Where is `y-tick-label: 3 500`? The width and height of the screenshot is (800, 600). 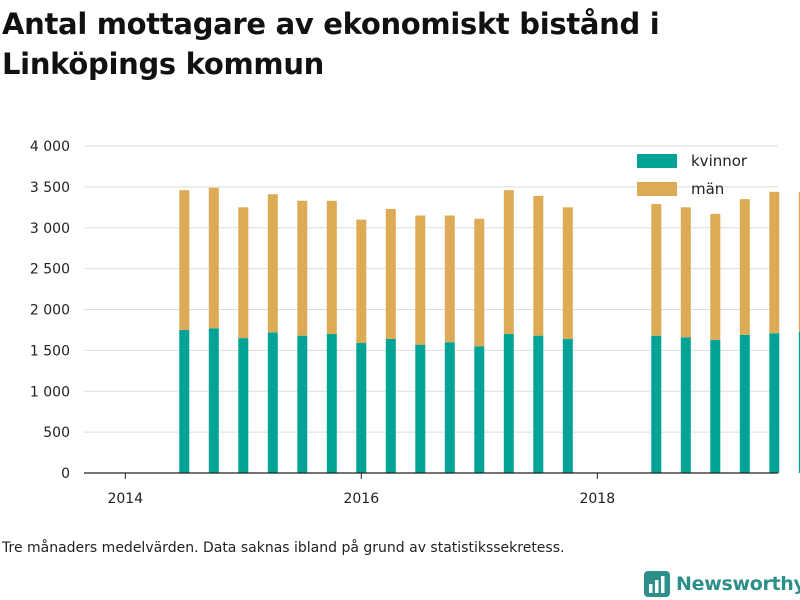
y-tick-label: 3 500 is located at coordinates (50, 188).